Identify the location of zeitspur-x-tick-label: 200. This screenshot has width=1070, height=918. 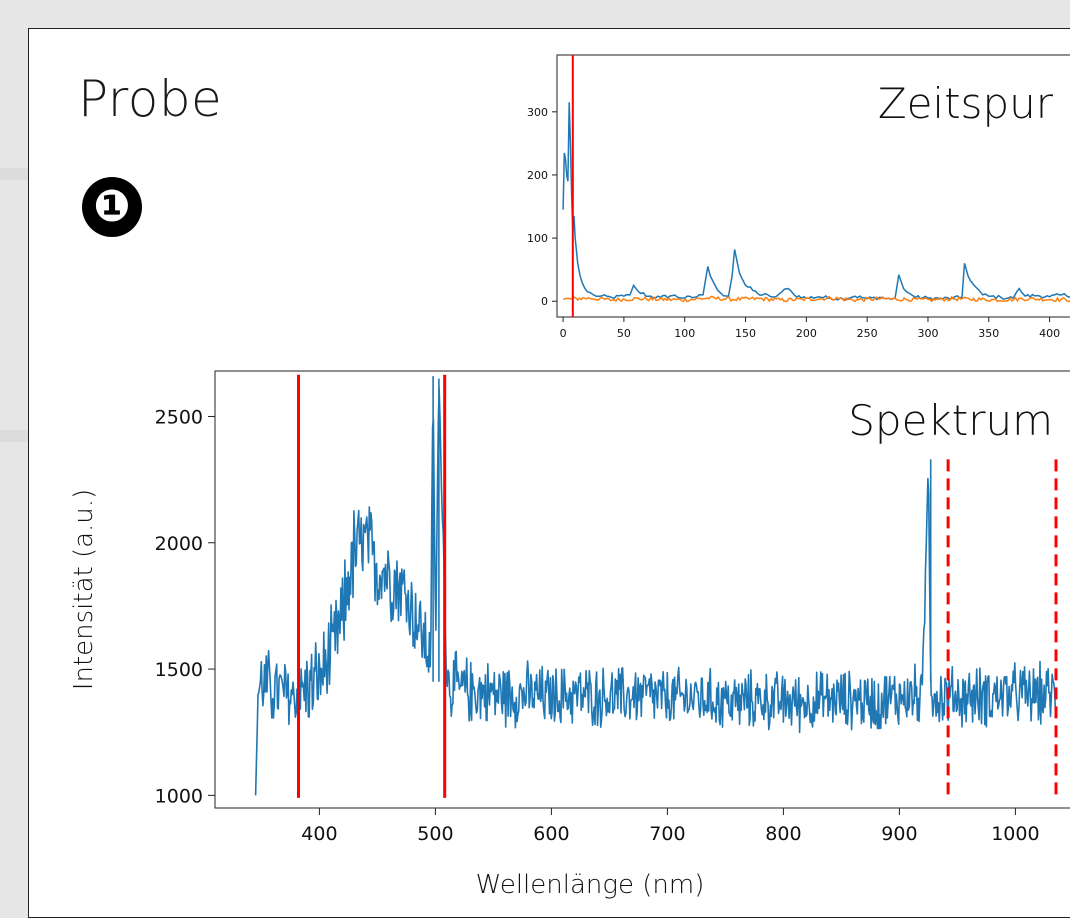
(806, 333).